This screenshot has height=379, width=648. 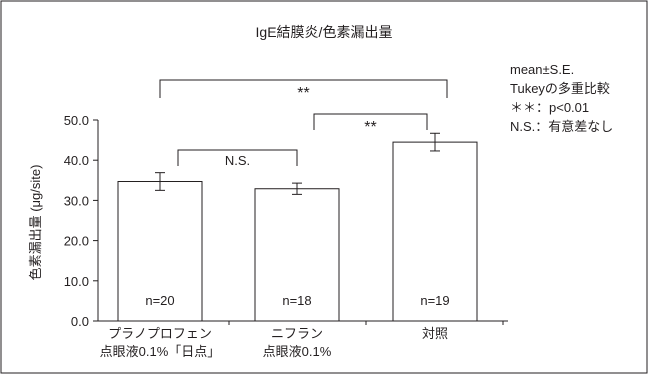 I want to click on significance-label: N.S., so click(x=237, y=160).